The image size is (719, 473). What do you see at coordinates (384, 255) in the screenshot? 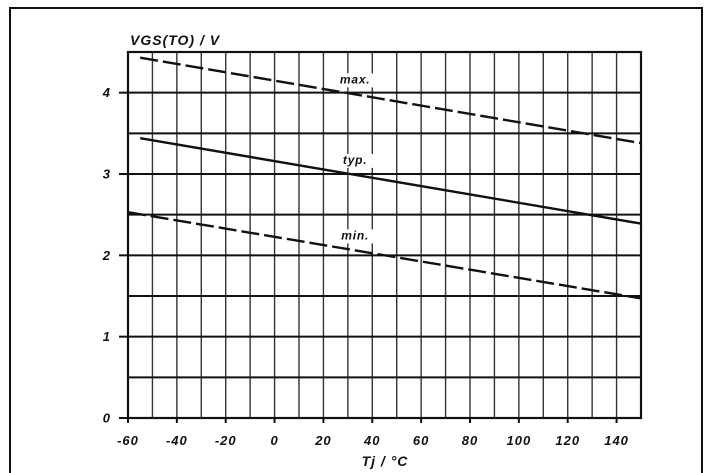
I see `series-line-min` at bounding box center [384, 255].